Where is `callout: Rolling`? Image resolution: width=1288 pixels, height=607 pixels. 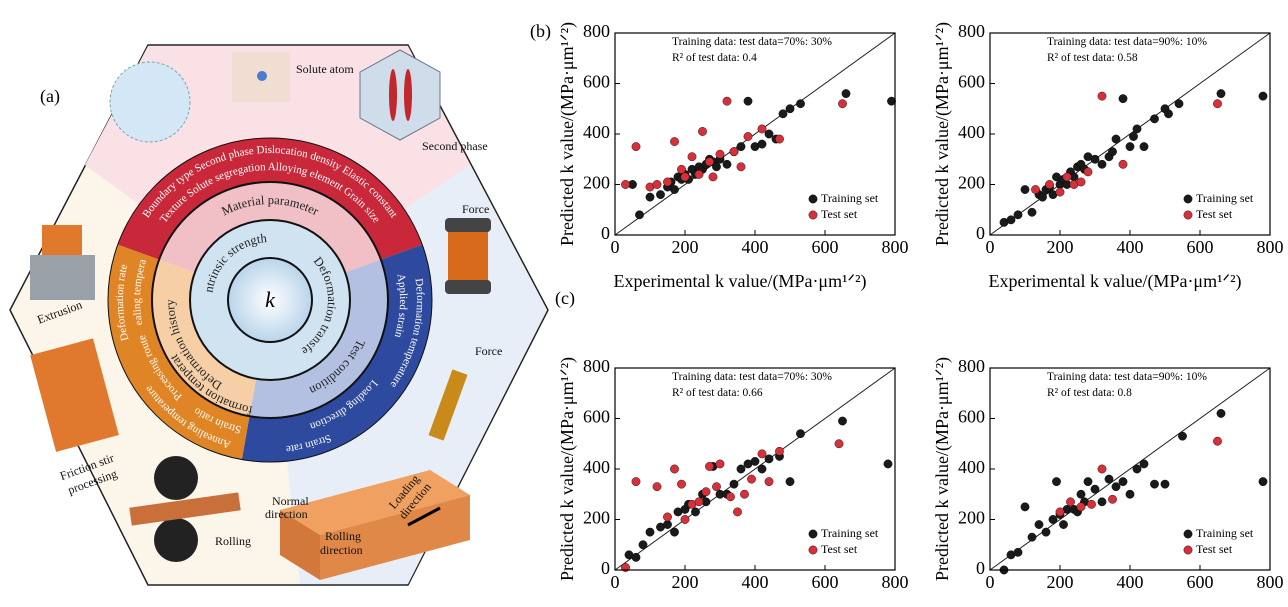 callout: Rolling is located at coordinates (343, 536).